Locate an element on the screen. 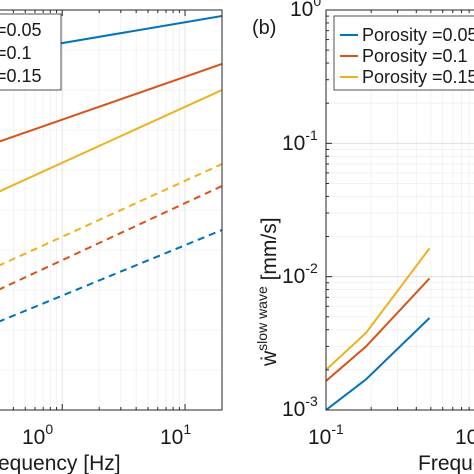  panel-b-label: (b) is located at coordinates (264, 28).